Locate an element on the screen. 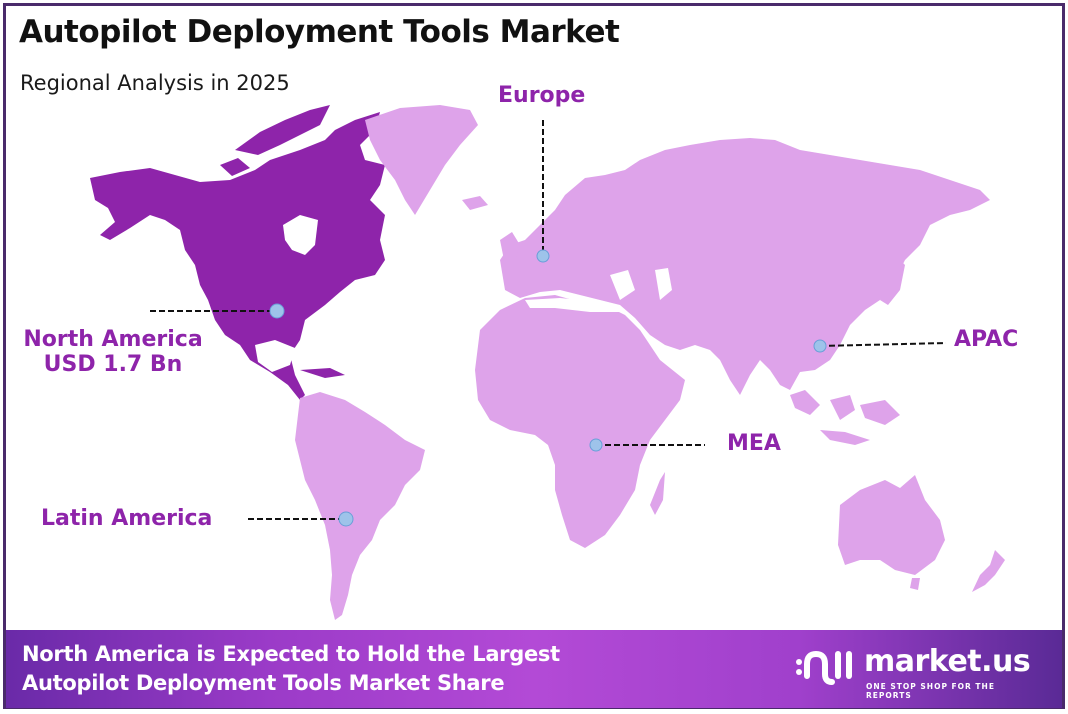 Image resolution: width=1068 pixels, height=714 pixels. logo-name: market.us is located at coordinates (947, 661).